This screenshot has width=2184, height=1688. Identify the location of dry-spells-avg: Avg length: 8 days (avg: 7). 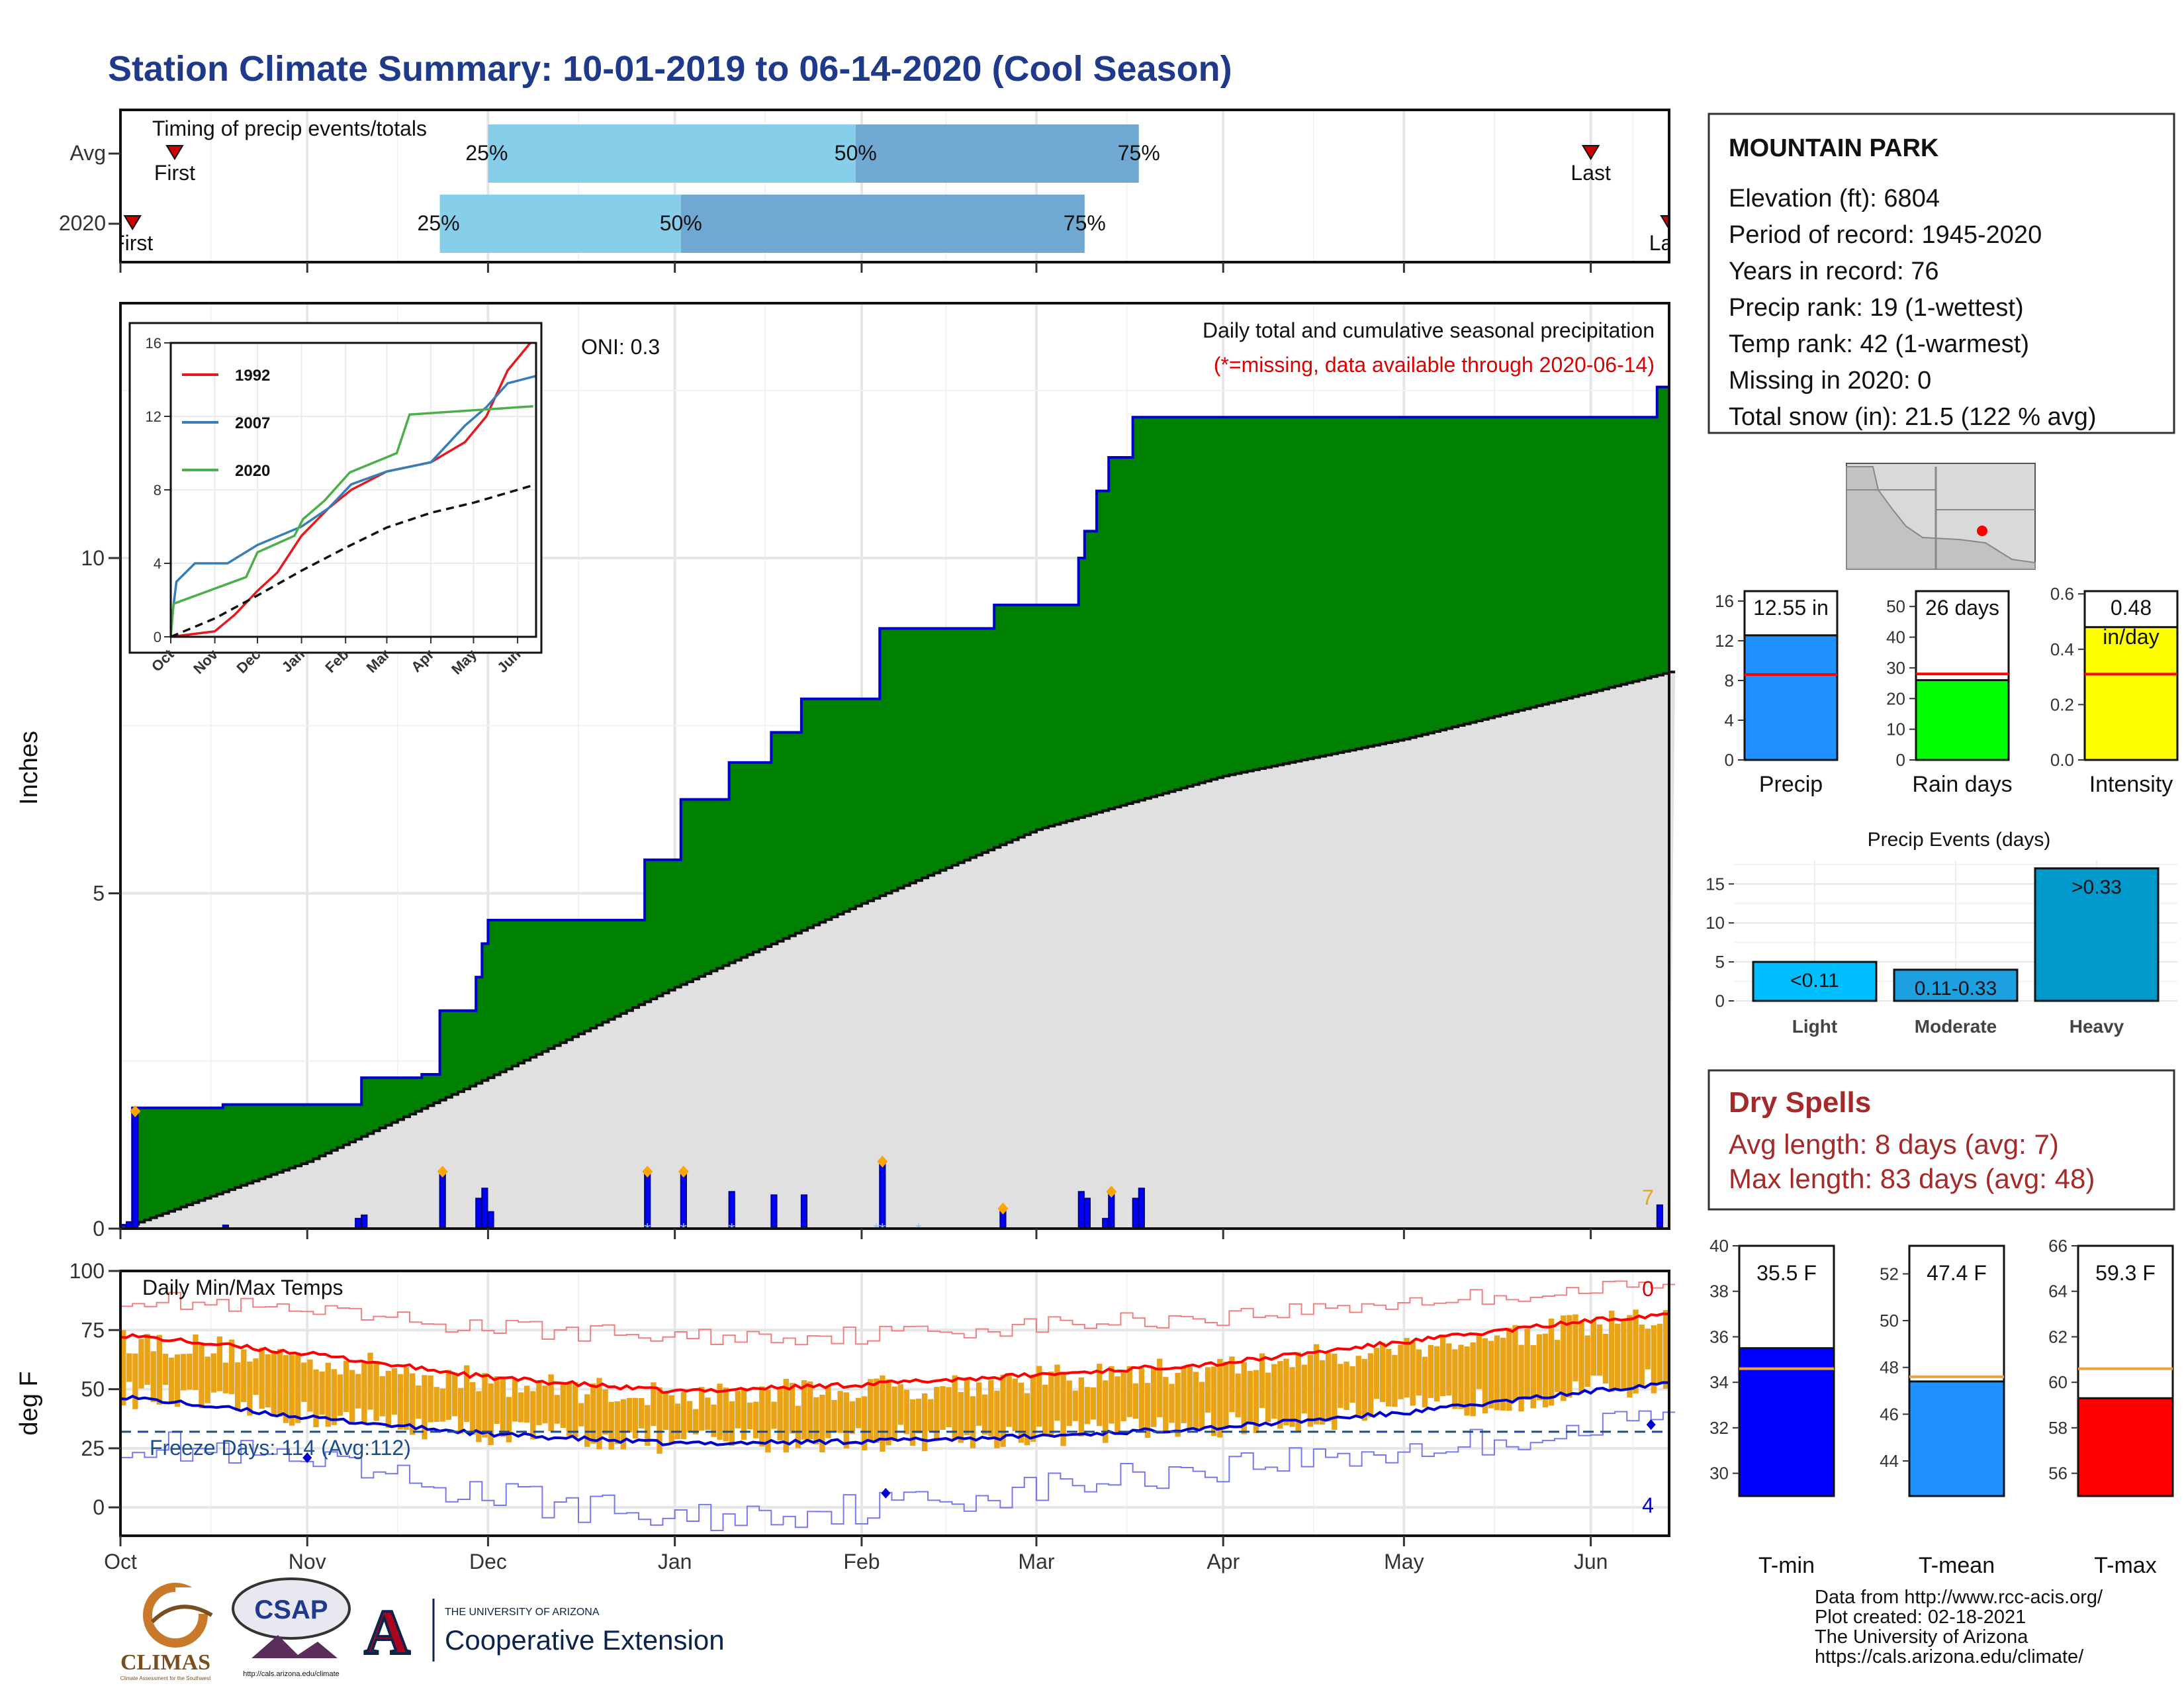
(1894, 1144).